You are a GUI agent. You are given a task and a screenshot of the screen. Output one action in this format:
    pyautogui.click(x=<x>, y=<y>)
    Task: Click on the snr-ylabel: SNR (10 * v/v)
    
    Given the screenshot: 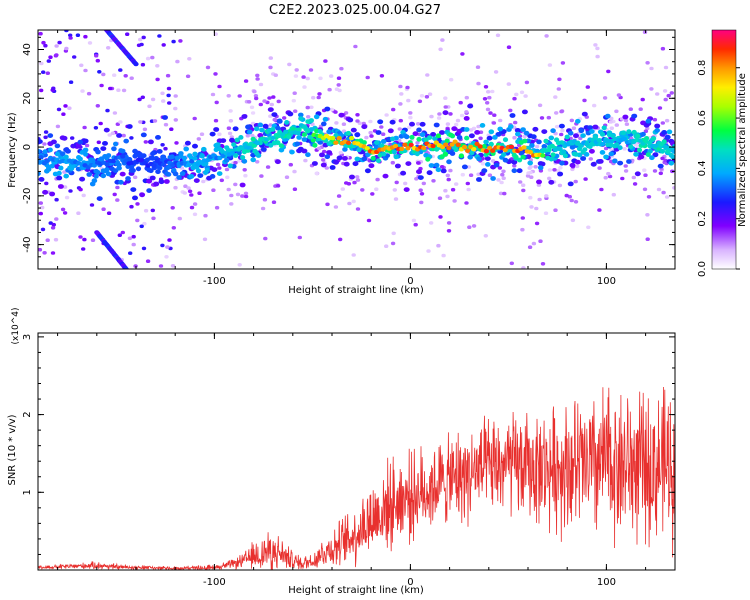 What is the action you would take?
    pyautogui.click(x=12, y=449)
    